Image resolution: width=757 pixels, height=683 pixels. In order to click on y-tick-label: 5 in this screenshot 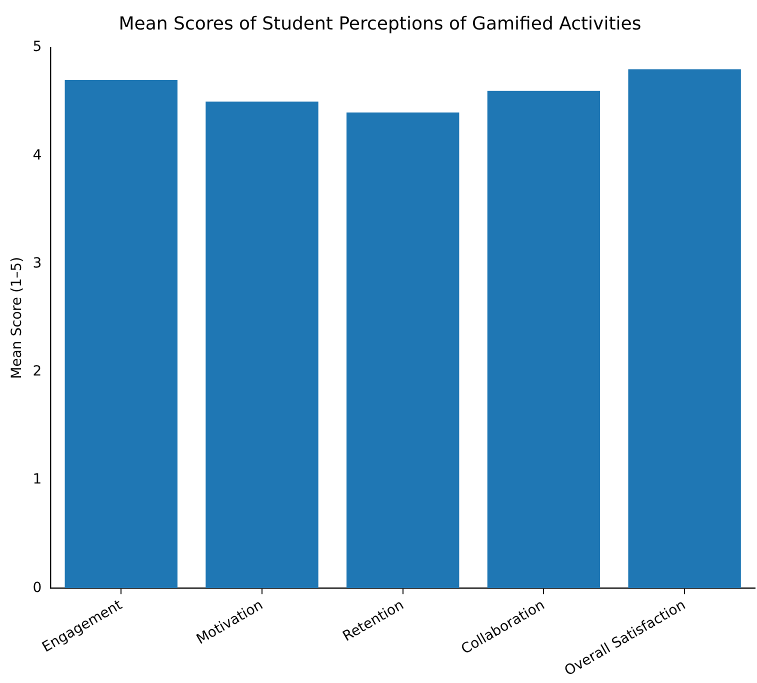, I will do `click(37, 47)`.